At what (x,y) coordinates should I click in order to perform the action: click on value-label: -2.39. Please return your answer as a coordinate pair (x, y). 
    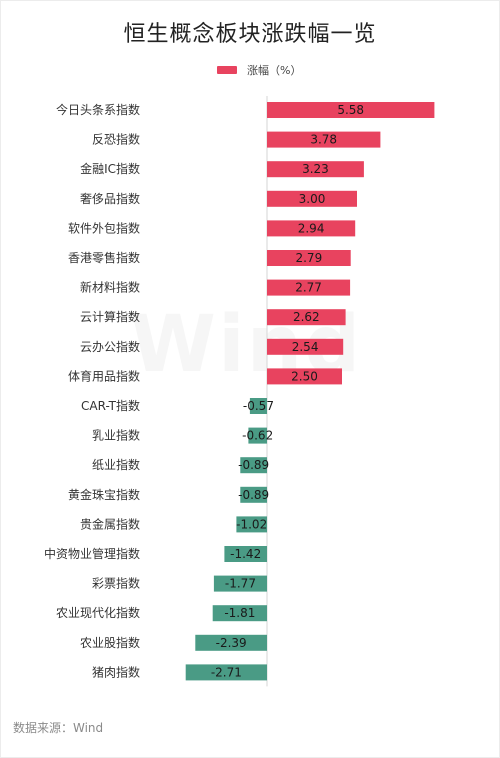
    Looking at the image, I should click on (231, 643).